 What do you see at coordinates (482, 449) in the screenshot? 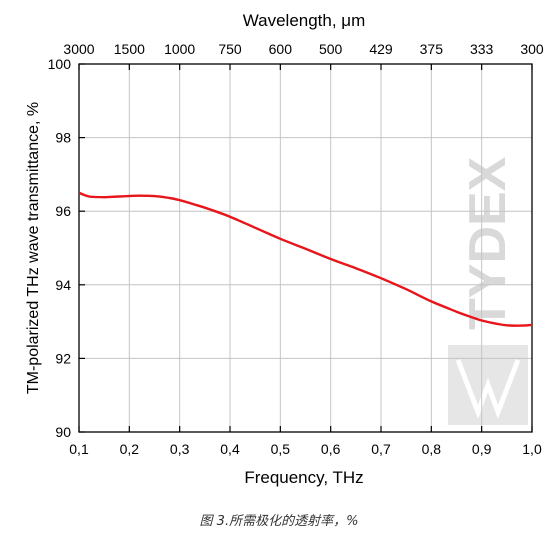
I see `x-tick-label: 0,9` at bounding box center [482, 449].